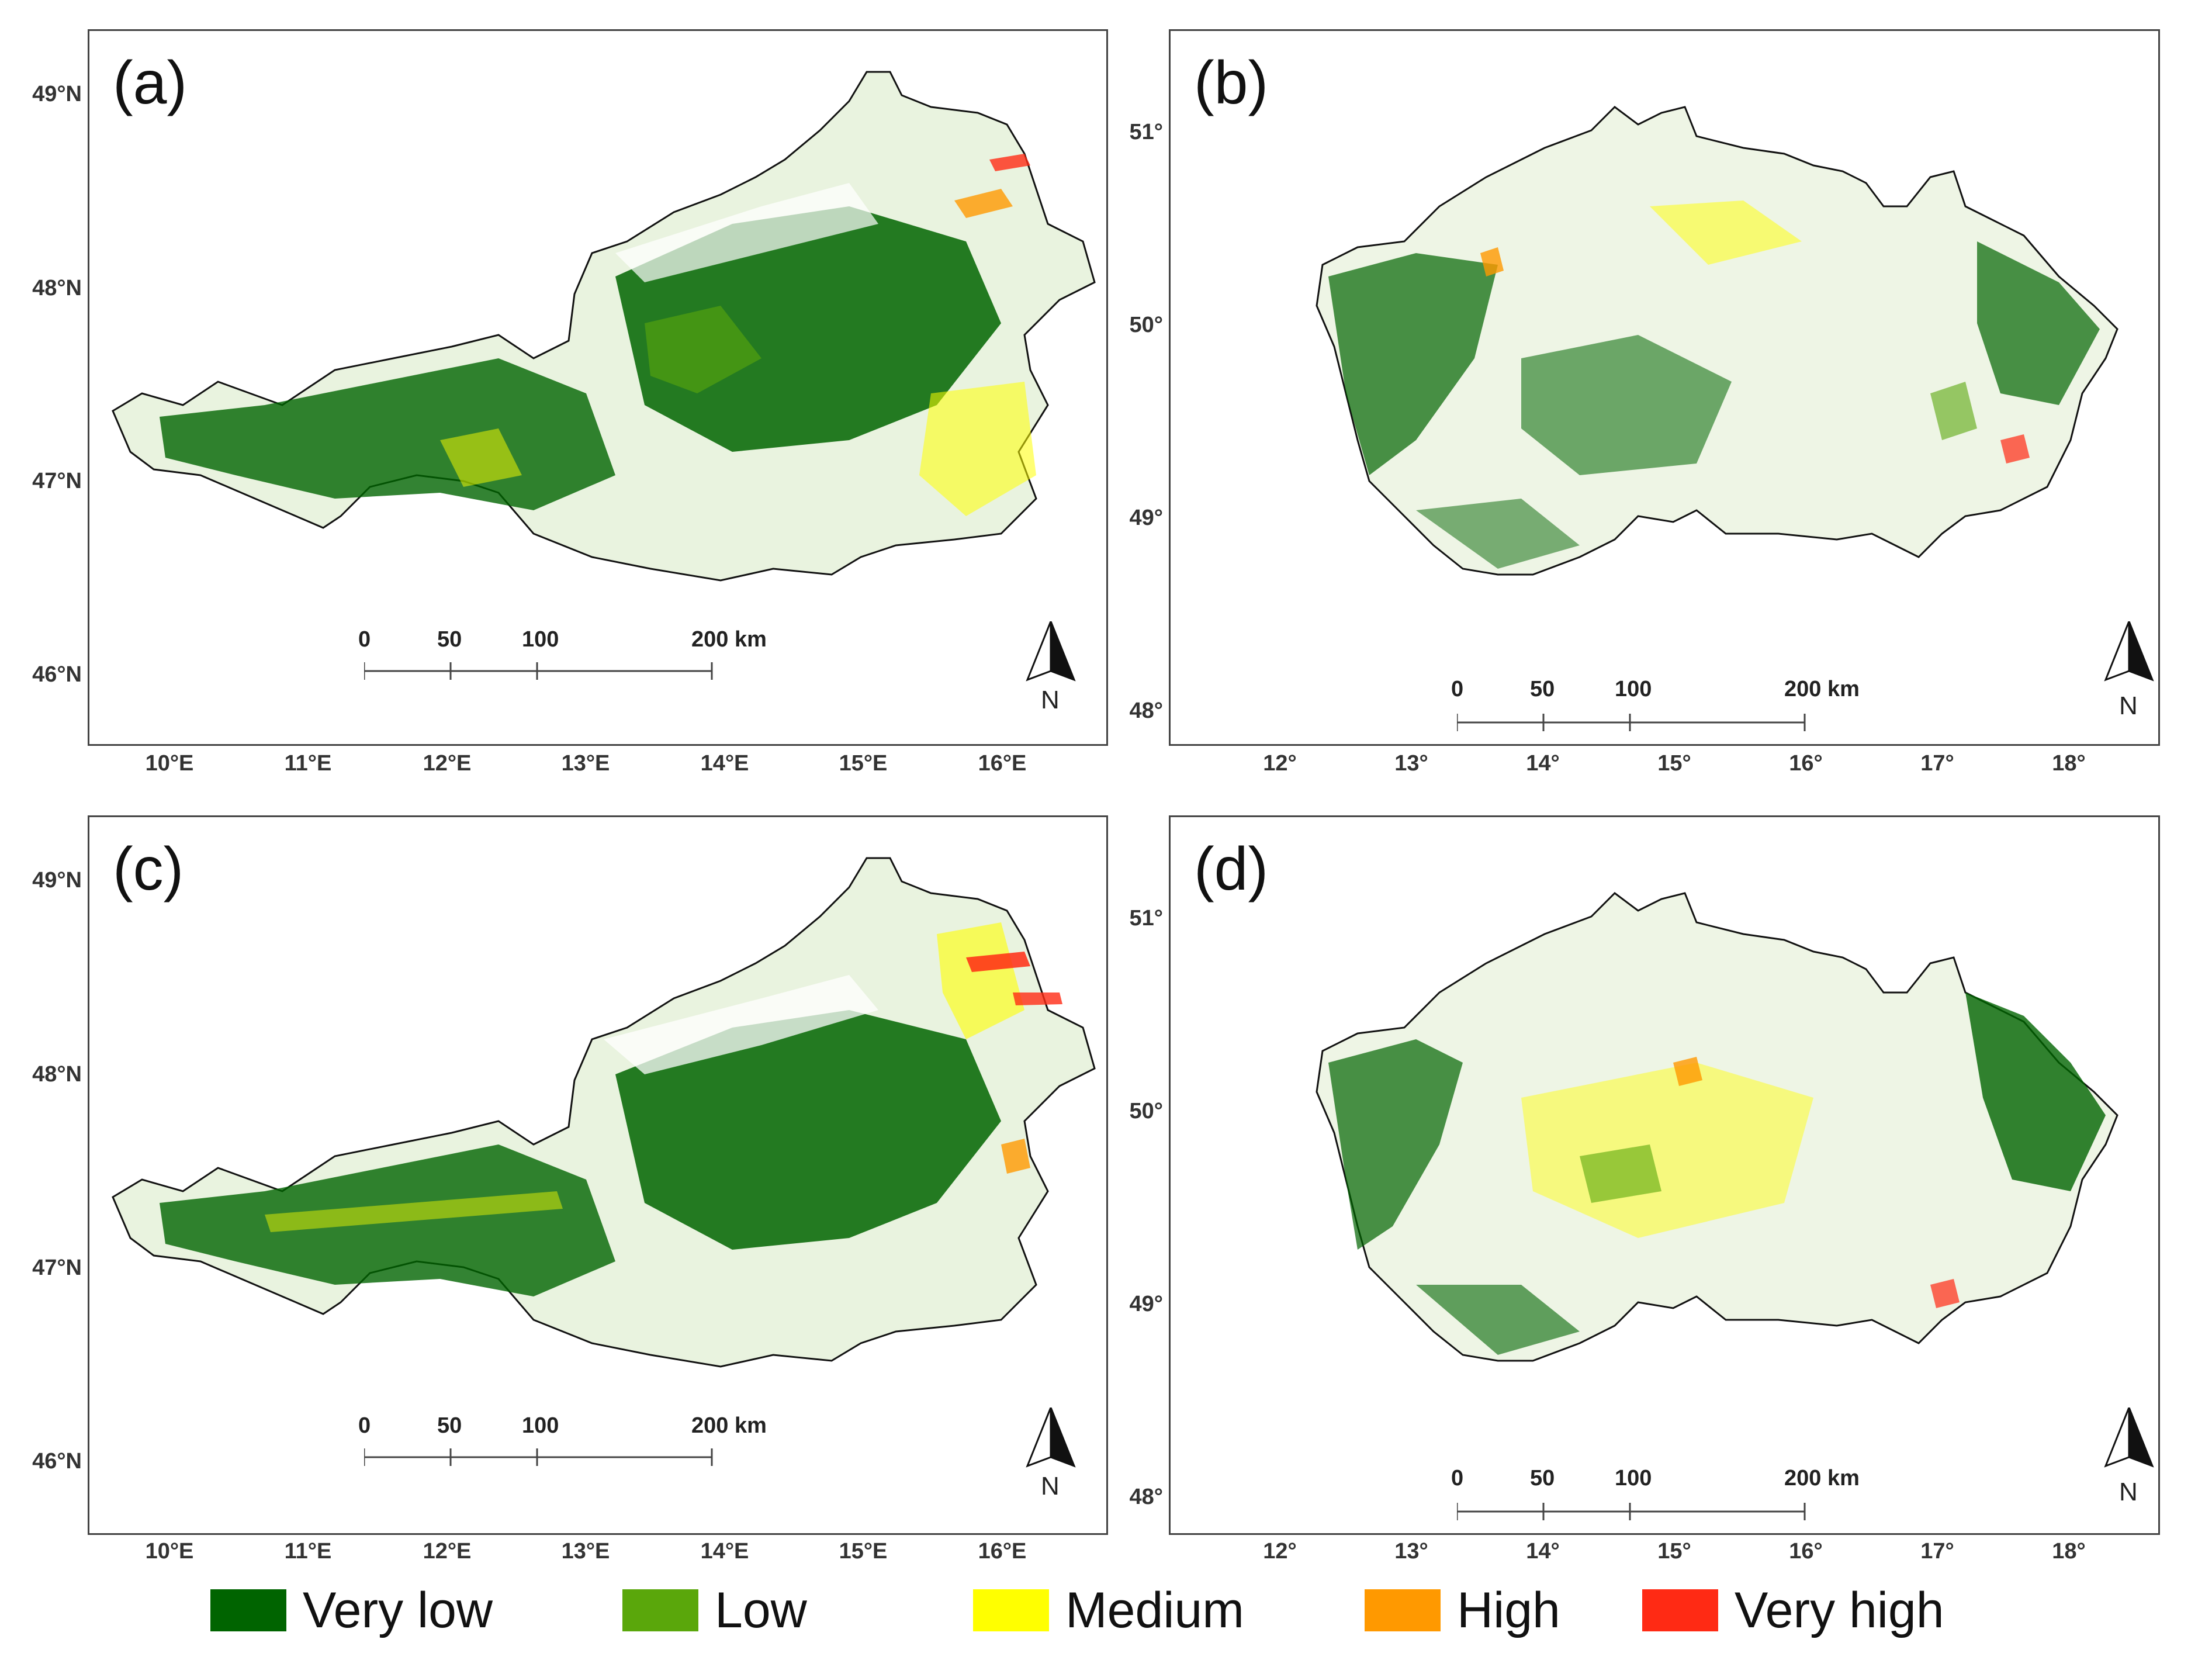 The height and width of the screenshot is (1653, 2212). Describe the element at coordinates (761, 1610) in the screenshot. I see `legend-label: Low` at that location.